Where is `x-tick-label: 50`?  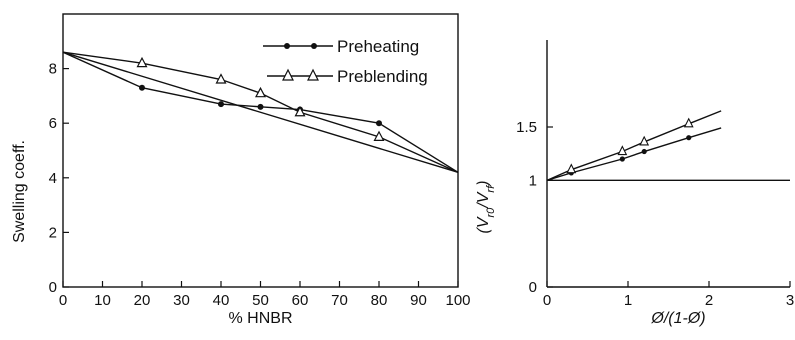 x-tick-label: 50 is located at coordinates (260, 300).